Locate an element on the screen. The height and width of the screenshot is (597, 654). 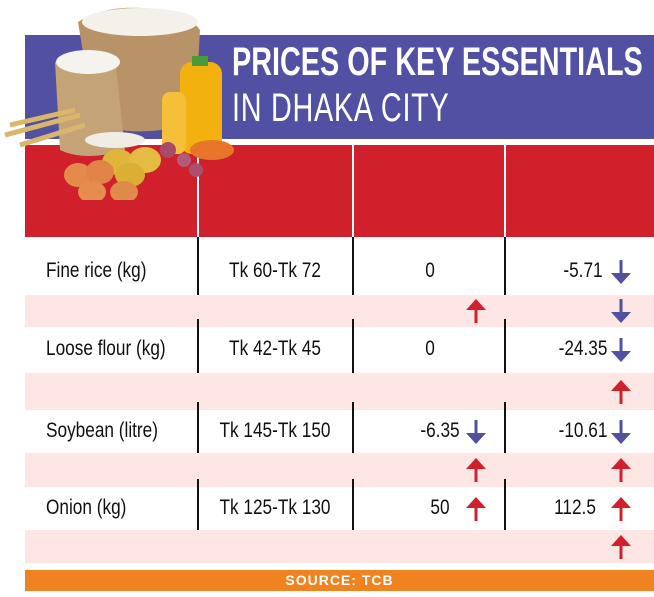
change-value-1: 50 is located at coordinates (440, 507).